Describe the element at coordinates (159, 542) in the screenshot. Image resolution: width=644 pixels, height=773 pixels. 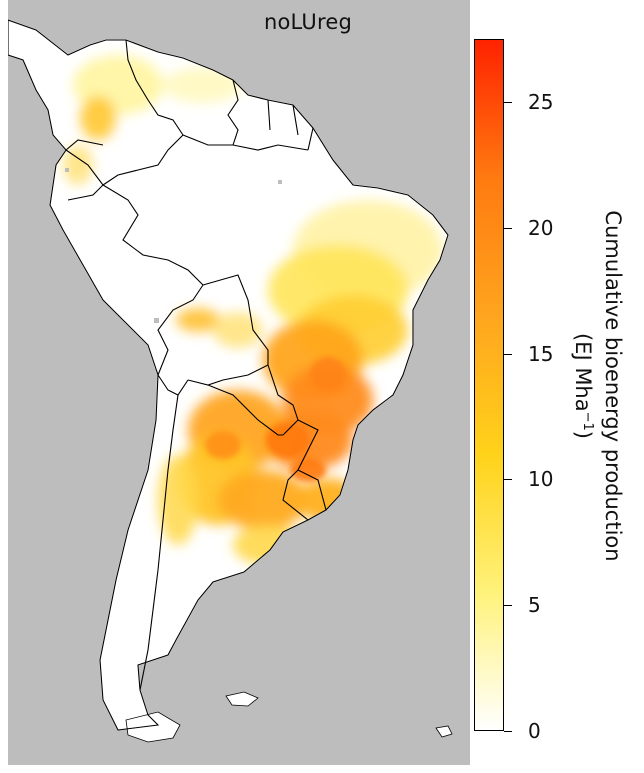
I see `border-chile-argentina` at that location.